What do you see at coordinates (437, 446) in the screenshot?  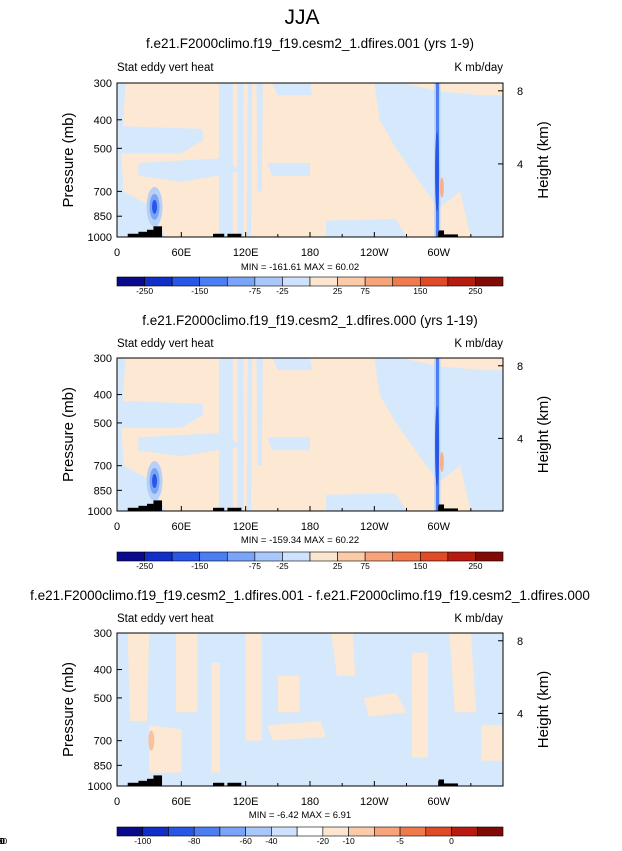 I see `negative-column-core` at bounding box center [437, 446].